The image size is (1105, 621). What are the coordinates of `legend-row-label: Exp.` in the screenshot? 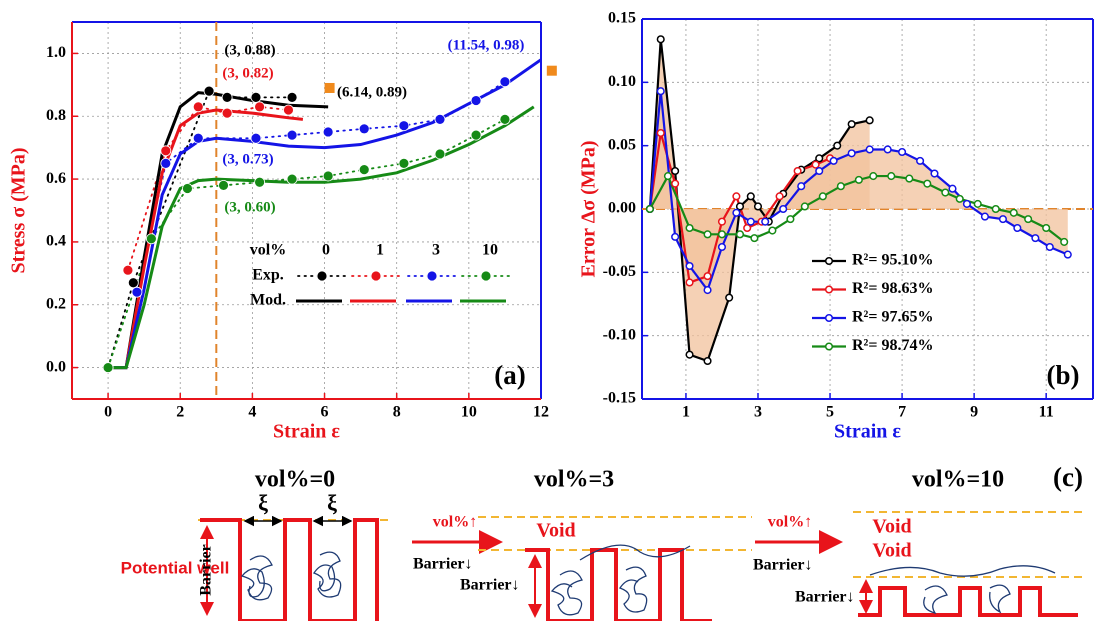 It's located at (268, 275).